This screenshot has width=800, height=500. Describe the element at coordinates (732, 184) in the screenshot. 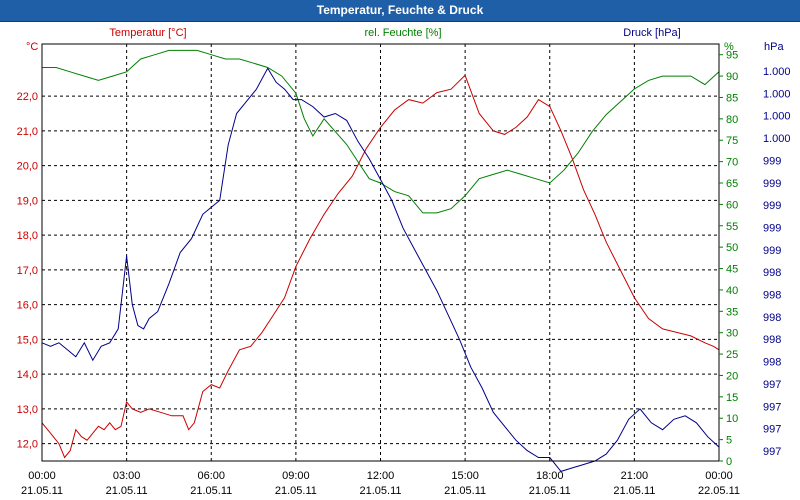

I see `hum-tick-label: 65` at that location.